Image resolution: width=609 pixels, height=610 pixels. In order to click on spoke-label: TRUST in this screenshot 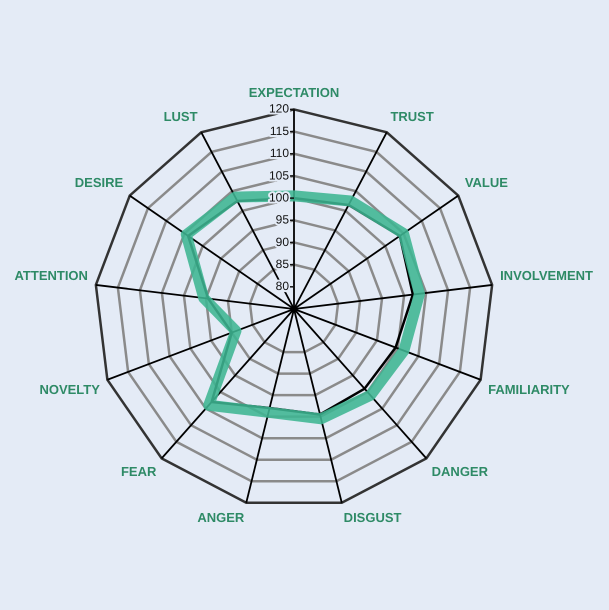, I will do `click(412, 116)`.